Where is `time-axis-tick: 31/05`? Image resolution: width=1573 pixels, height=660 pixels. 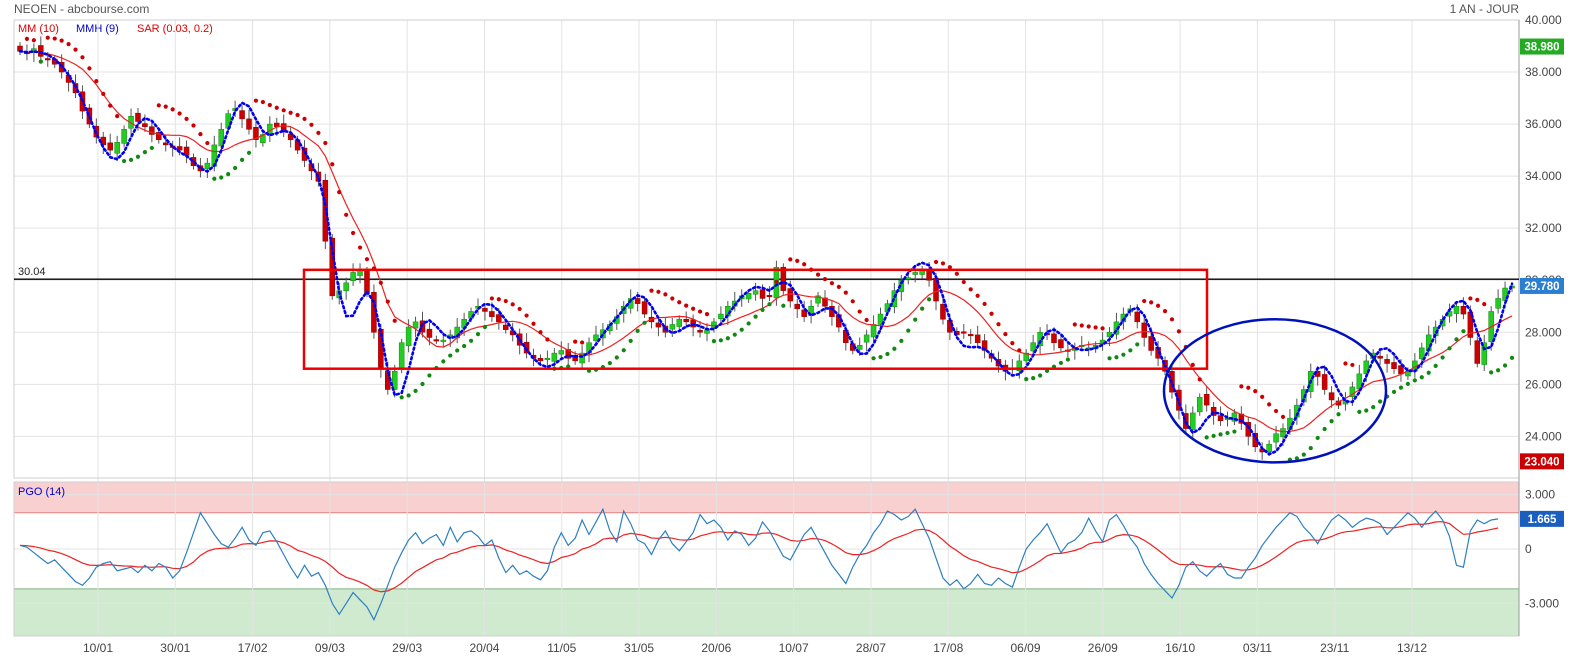
time-axis-tick: 31/05 is located at coordinates (639, 648).